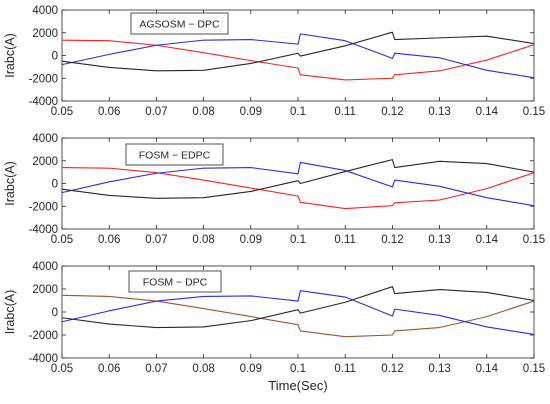 The height and width of the screenshot is (404, 550). I want to click on annotation-label: FOSM − EDPC, so click(175, 156).